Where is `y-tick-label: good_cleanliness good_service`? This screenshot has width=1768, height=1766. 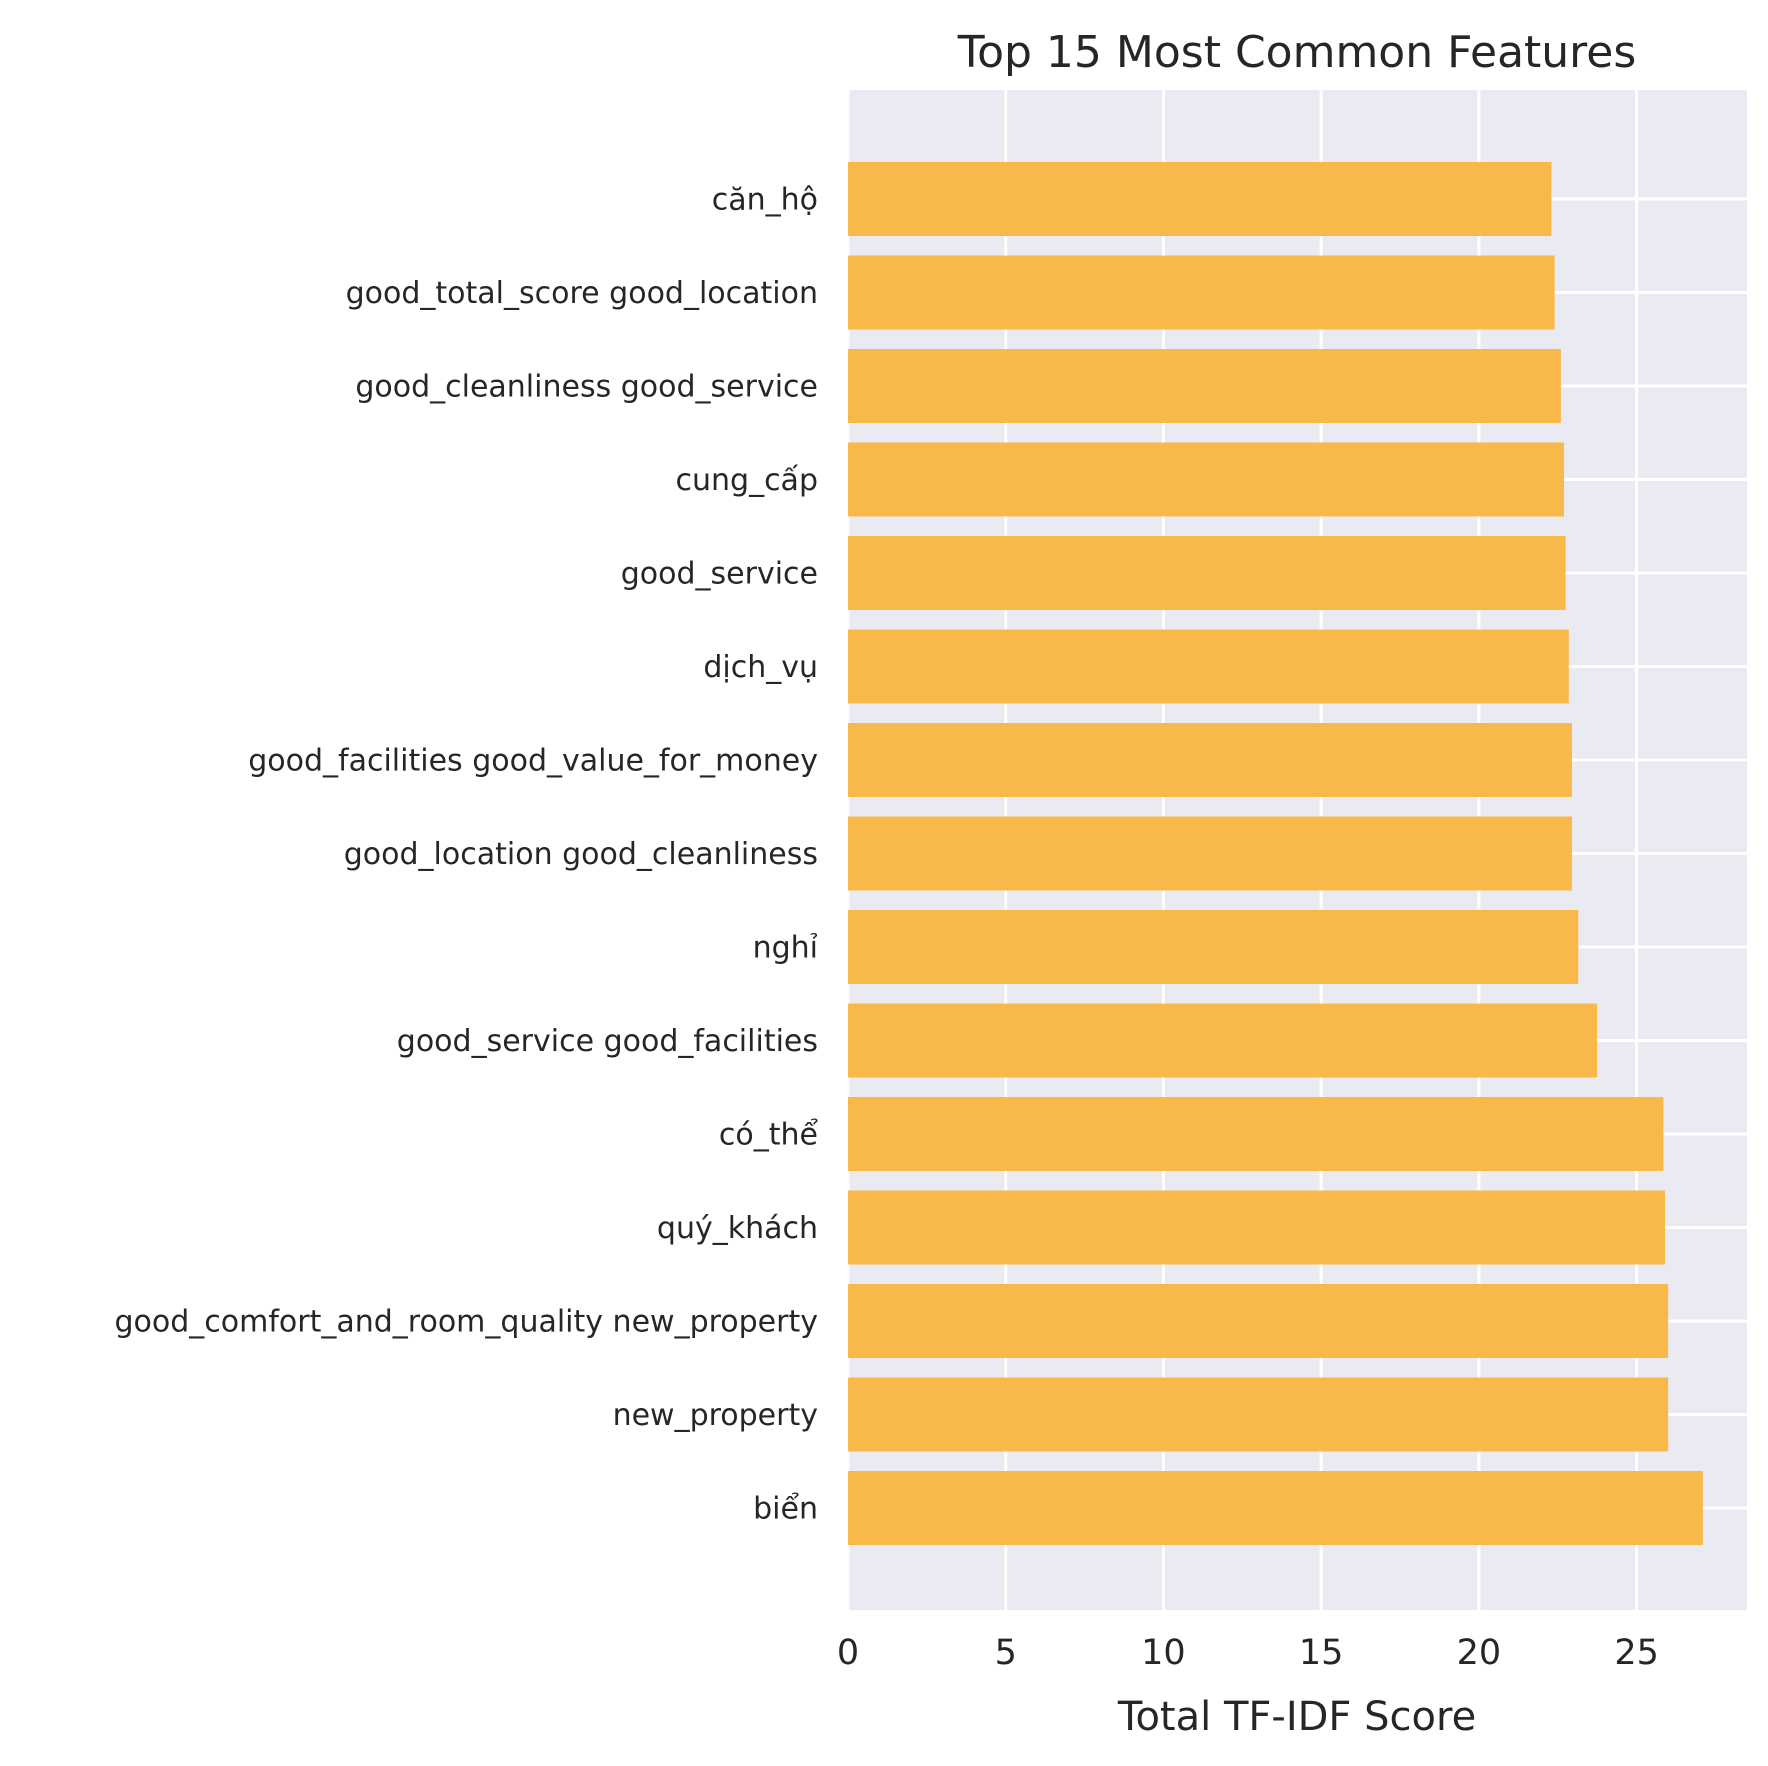
y-tick-label: good_cleanliness good_service is located at coordinates (586, 387).